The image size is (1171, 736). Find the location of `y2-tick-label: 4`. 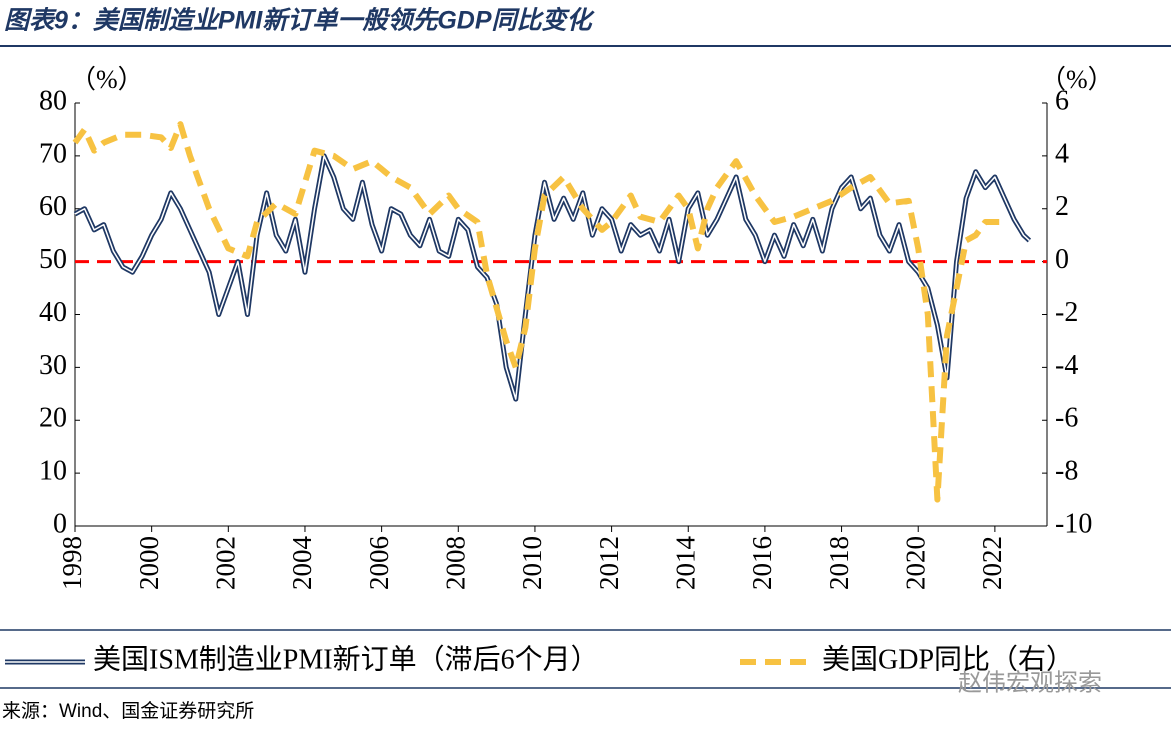

y2-tick-label: 4 is located at coordinates (1062, 153).